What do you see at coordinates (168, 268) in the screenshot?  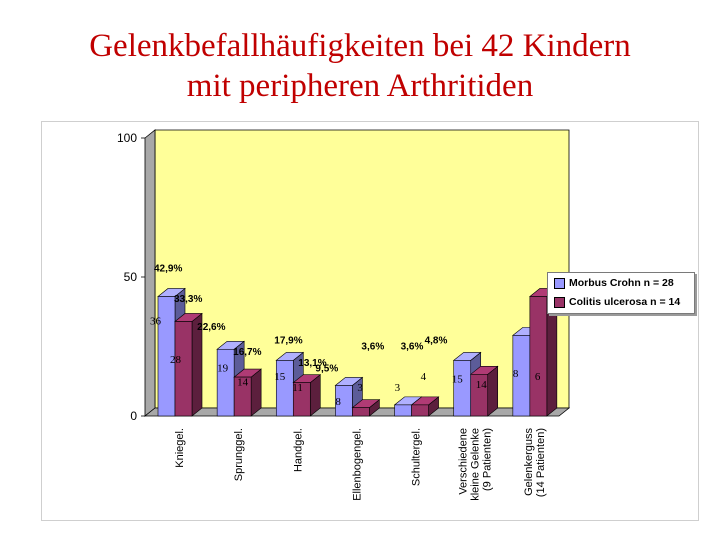 I see `data-label: 42,9%` at bounding box center [168, 268].